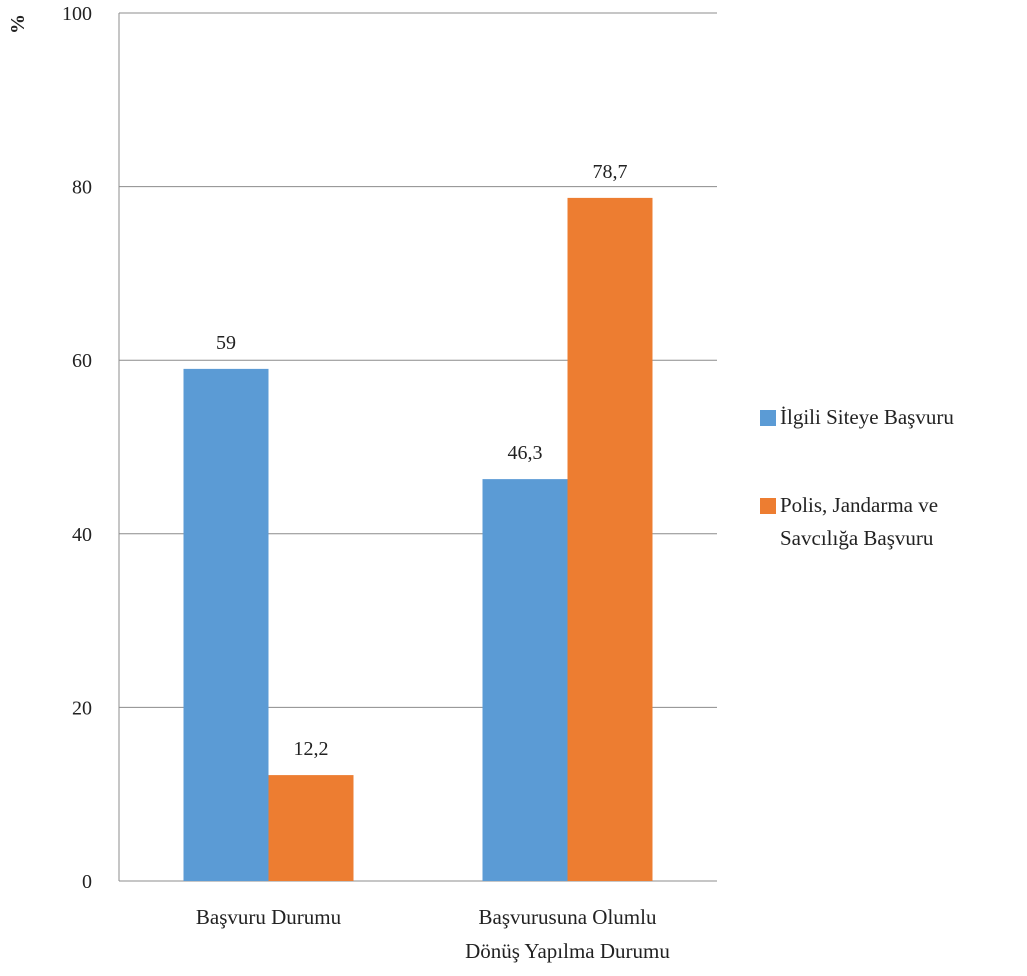  Describe the element at coordinates (859, 505) in the screenshot. I see `legend-label: Polis, Jandarma ve` at that location.